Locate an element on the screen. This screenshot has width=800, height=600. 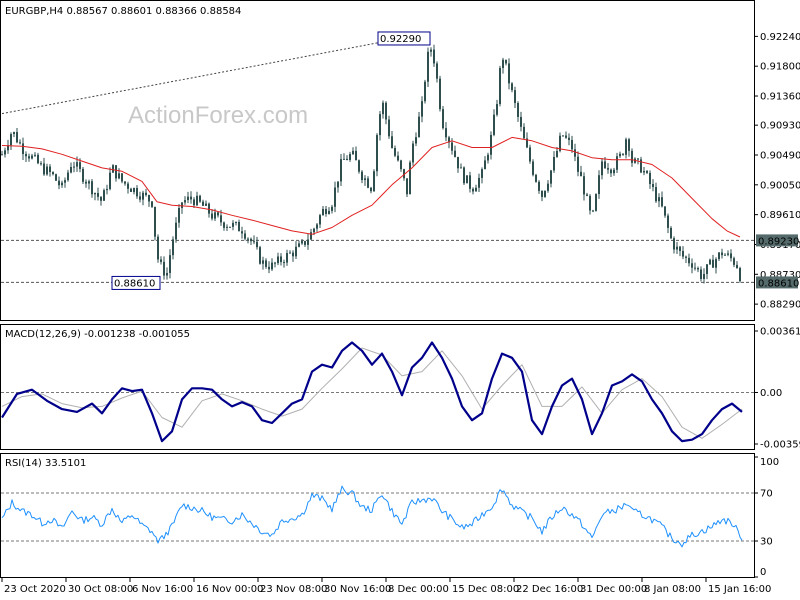
price-axis-label: 0.90490 is located at coordinates (780, 155).